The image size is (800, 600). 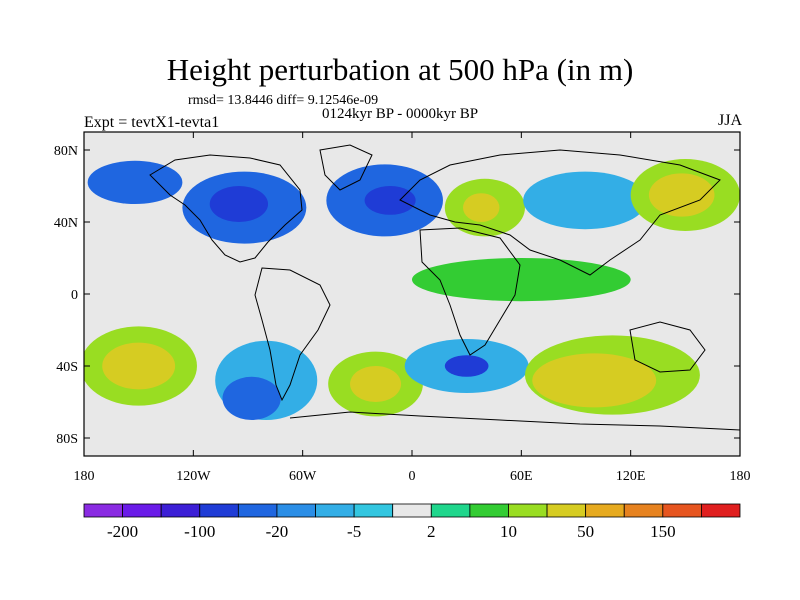 I want to click on region-north-pacific-core, so click(x=681, y=195).